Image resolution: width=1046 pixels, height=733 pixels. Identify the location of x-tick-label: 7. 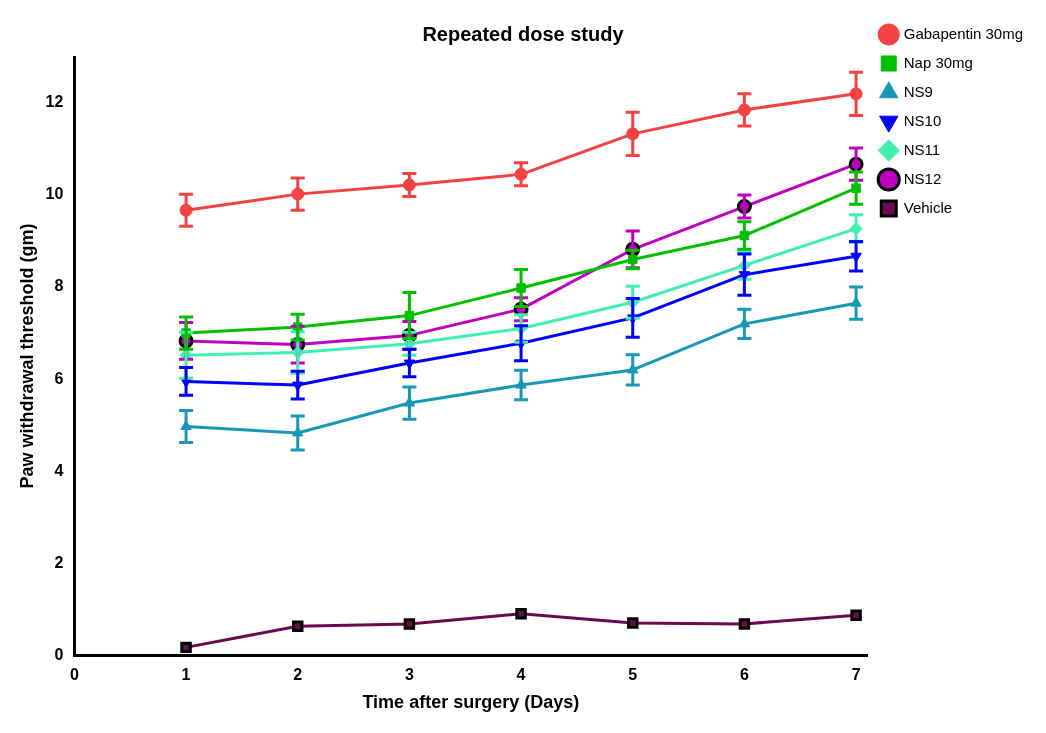
(856, 675).